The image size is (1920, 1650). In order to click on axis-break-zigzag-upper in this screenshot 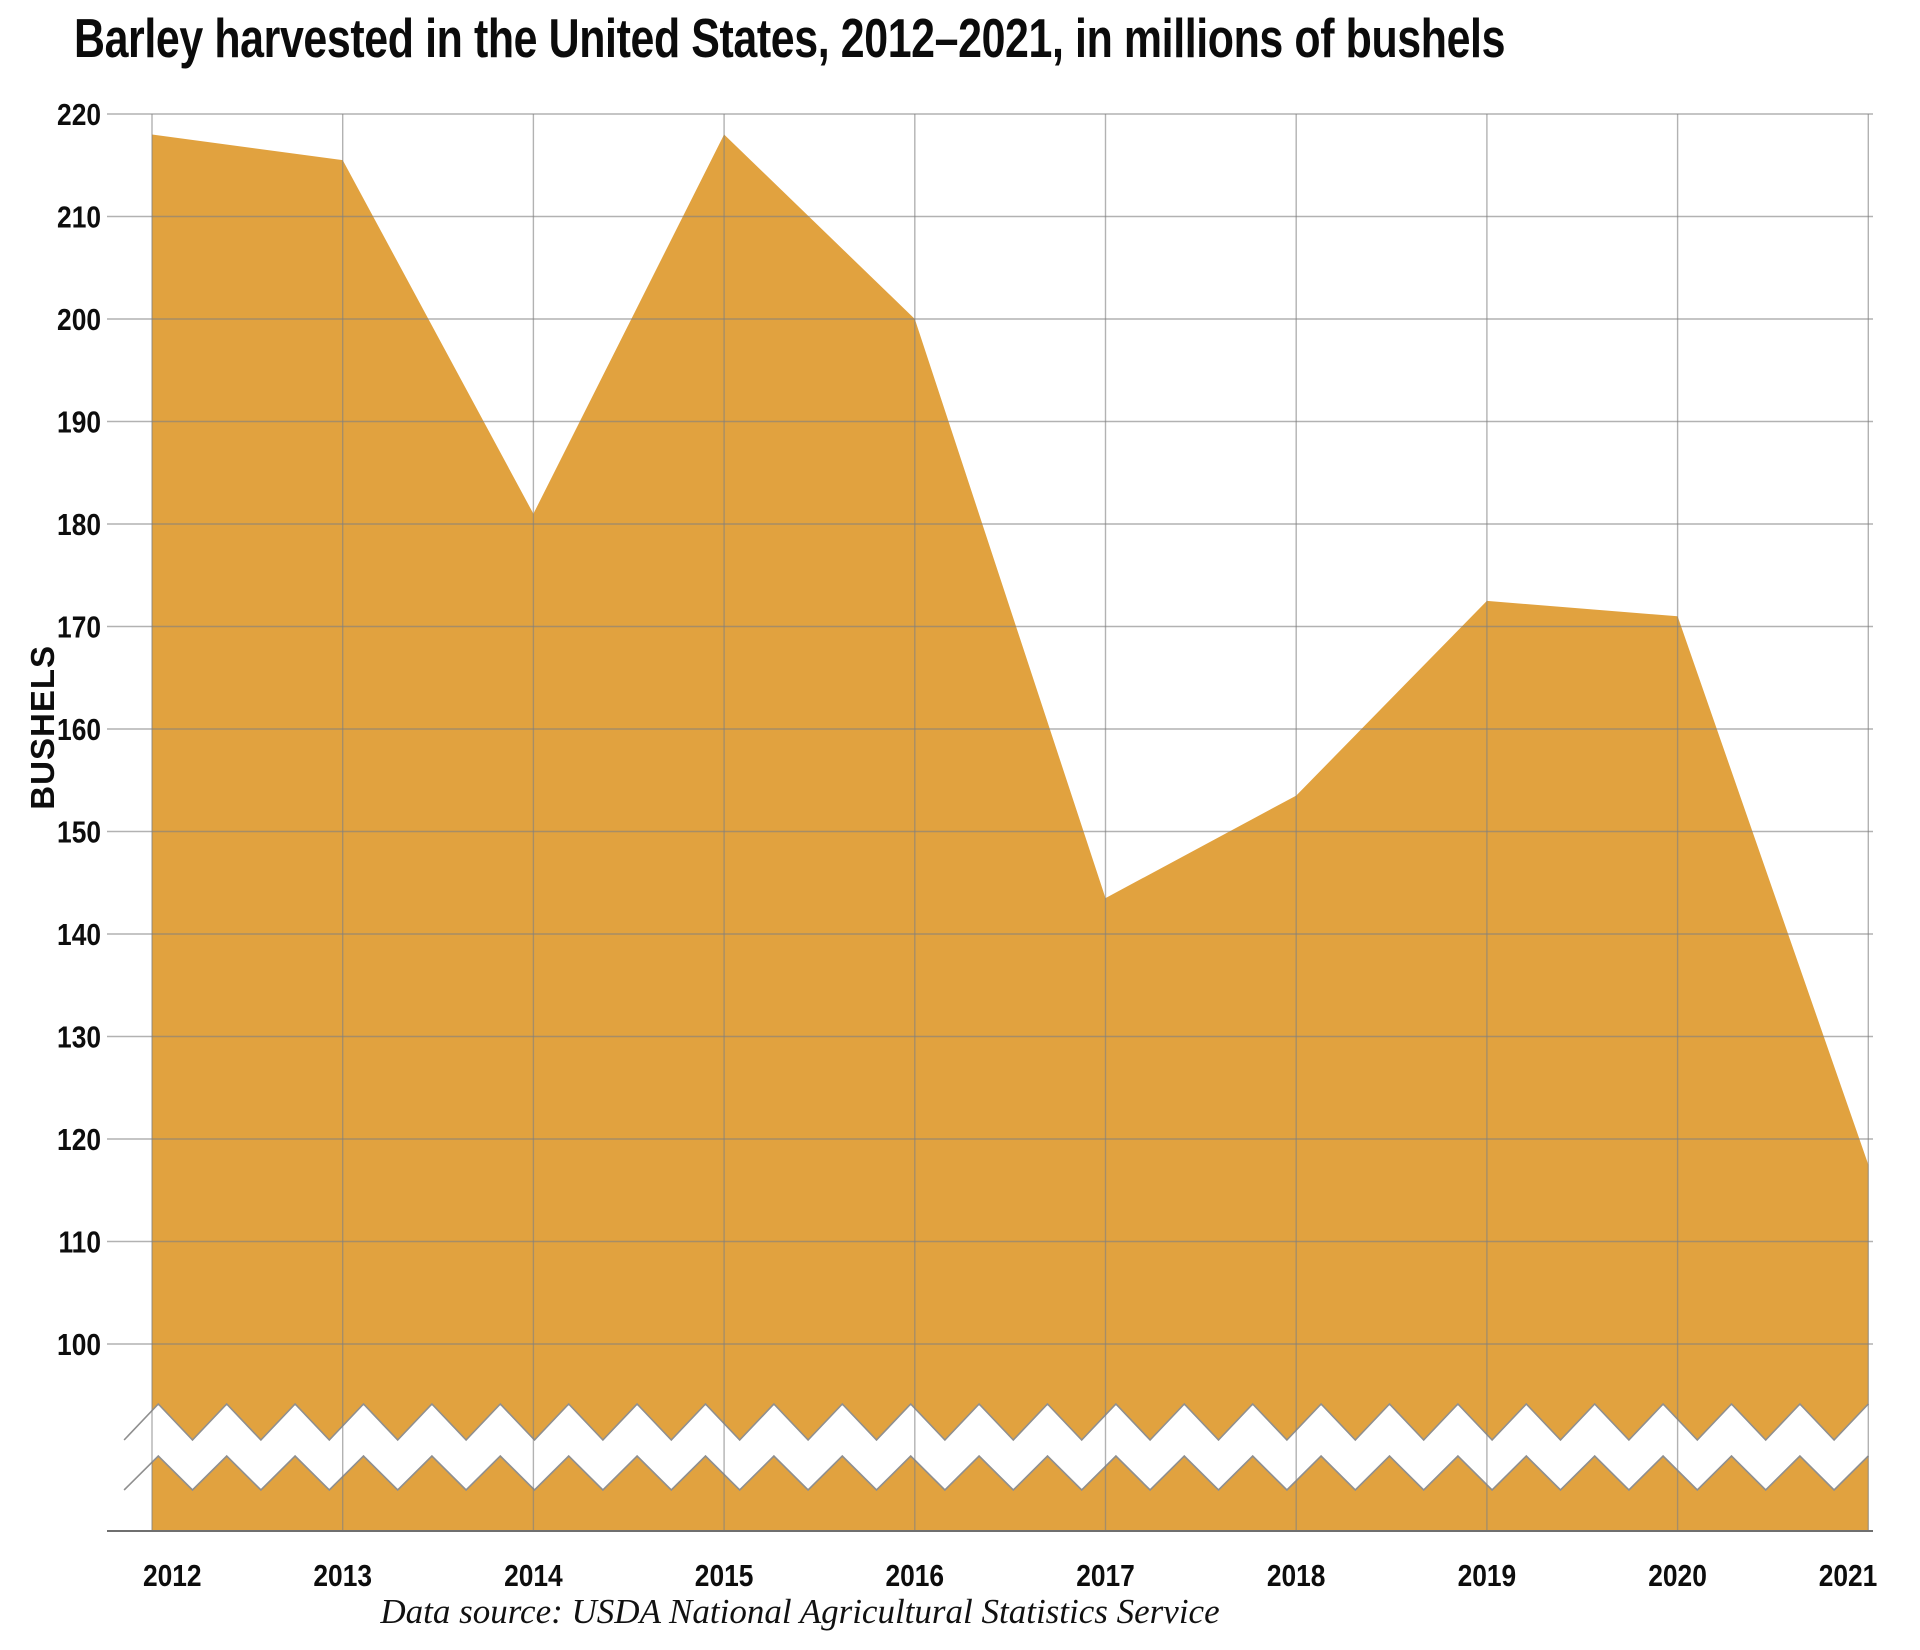, I will do `click(996, 1422)`.